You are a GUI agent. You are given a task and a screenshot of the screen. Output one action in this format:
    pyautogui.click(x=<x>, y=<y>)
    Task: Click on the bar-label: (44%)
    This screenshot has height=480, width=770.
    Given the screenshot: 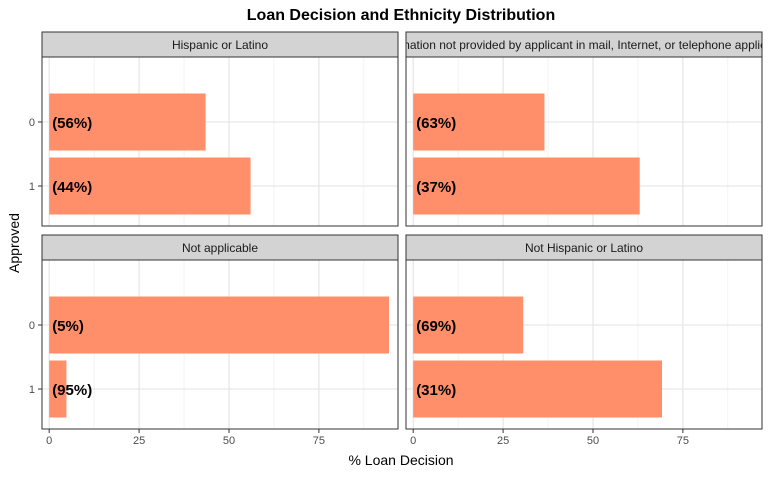 What is the action you would take?
    pyautogui.click(x=72, y=187)
    